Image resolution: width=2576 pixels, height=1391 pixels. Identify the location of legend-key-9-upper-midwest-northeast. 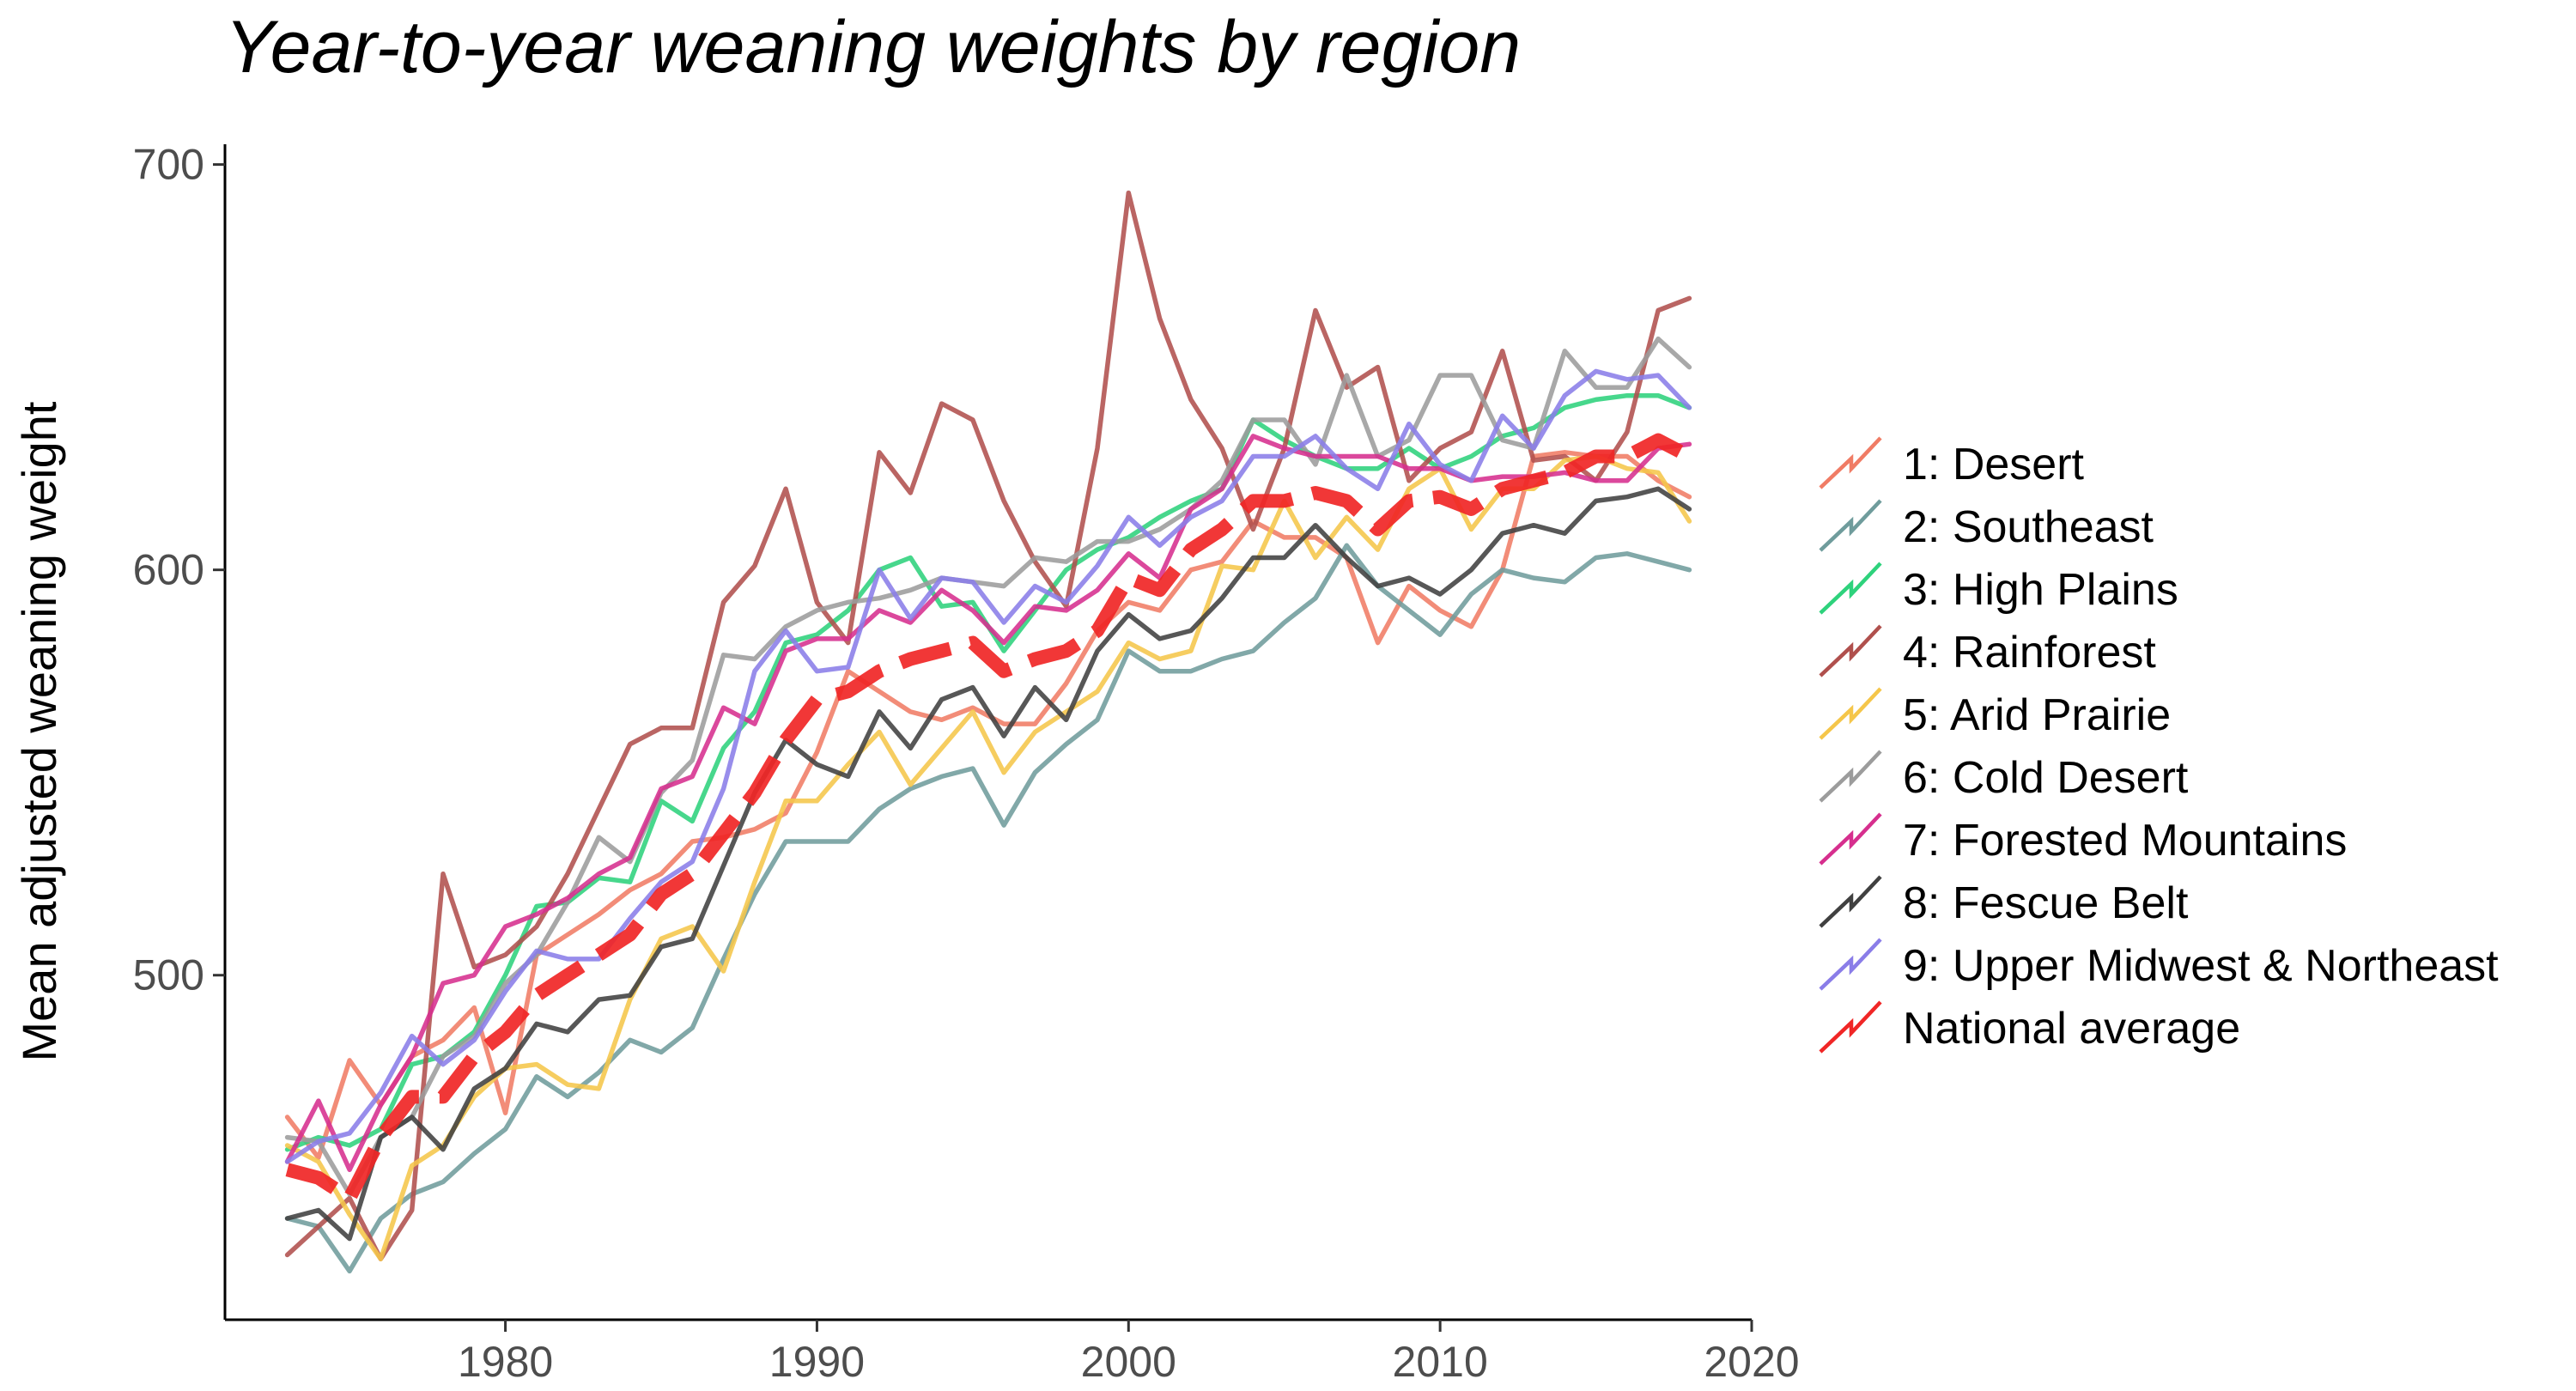
(1850, 964).